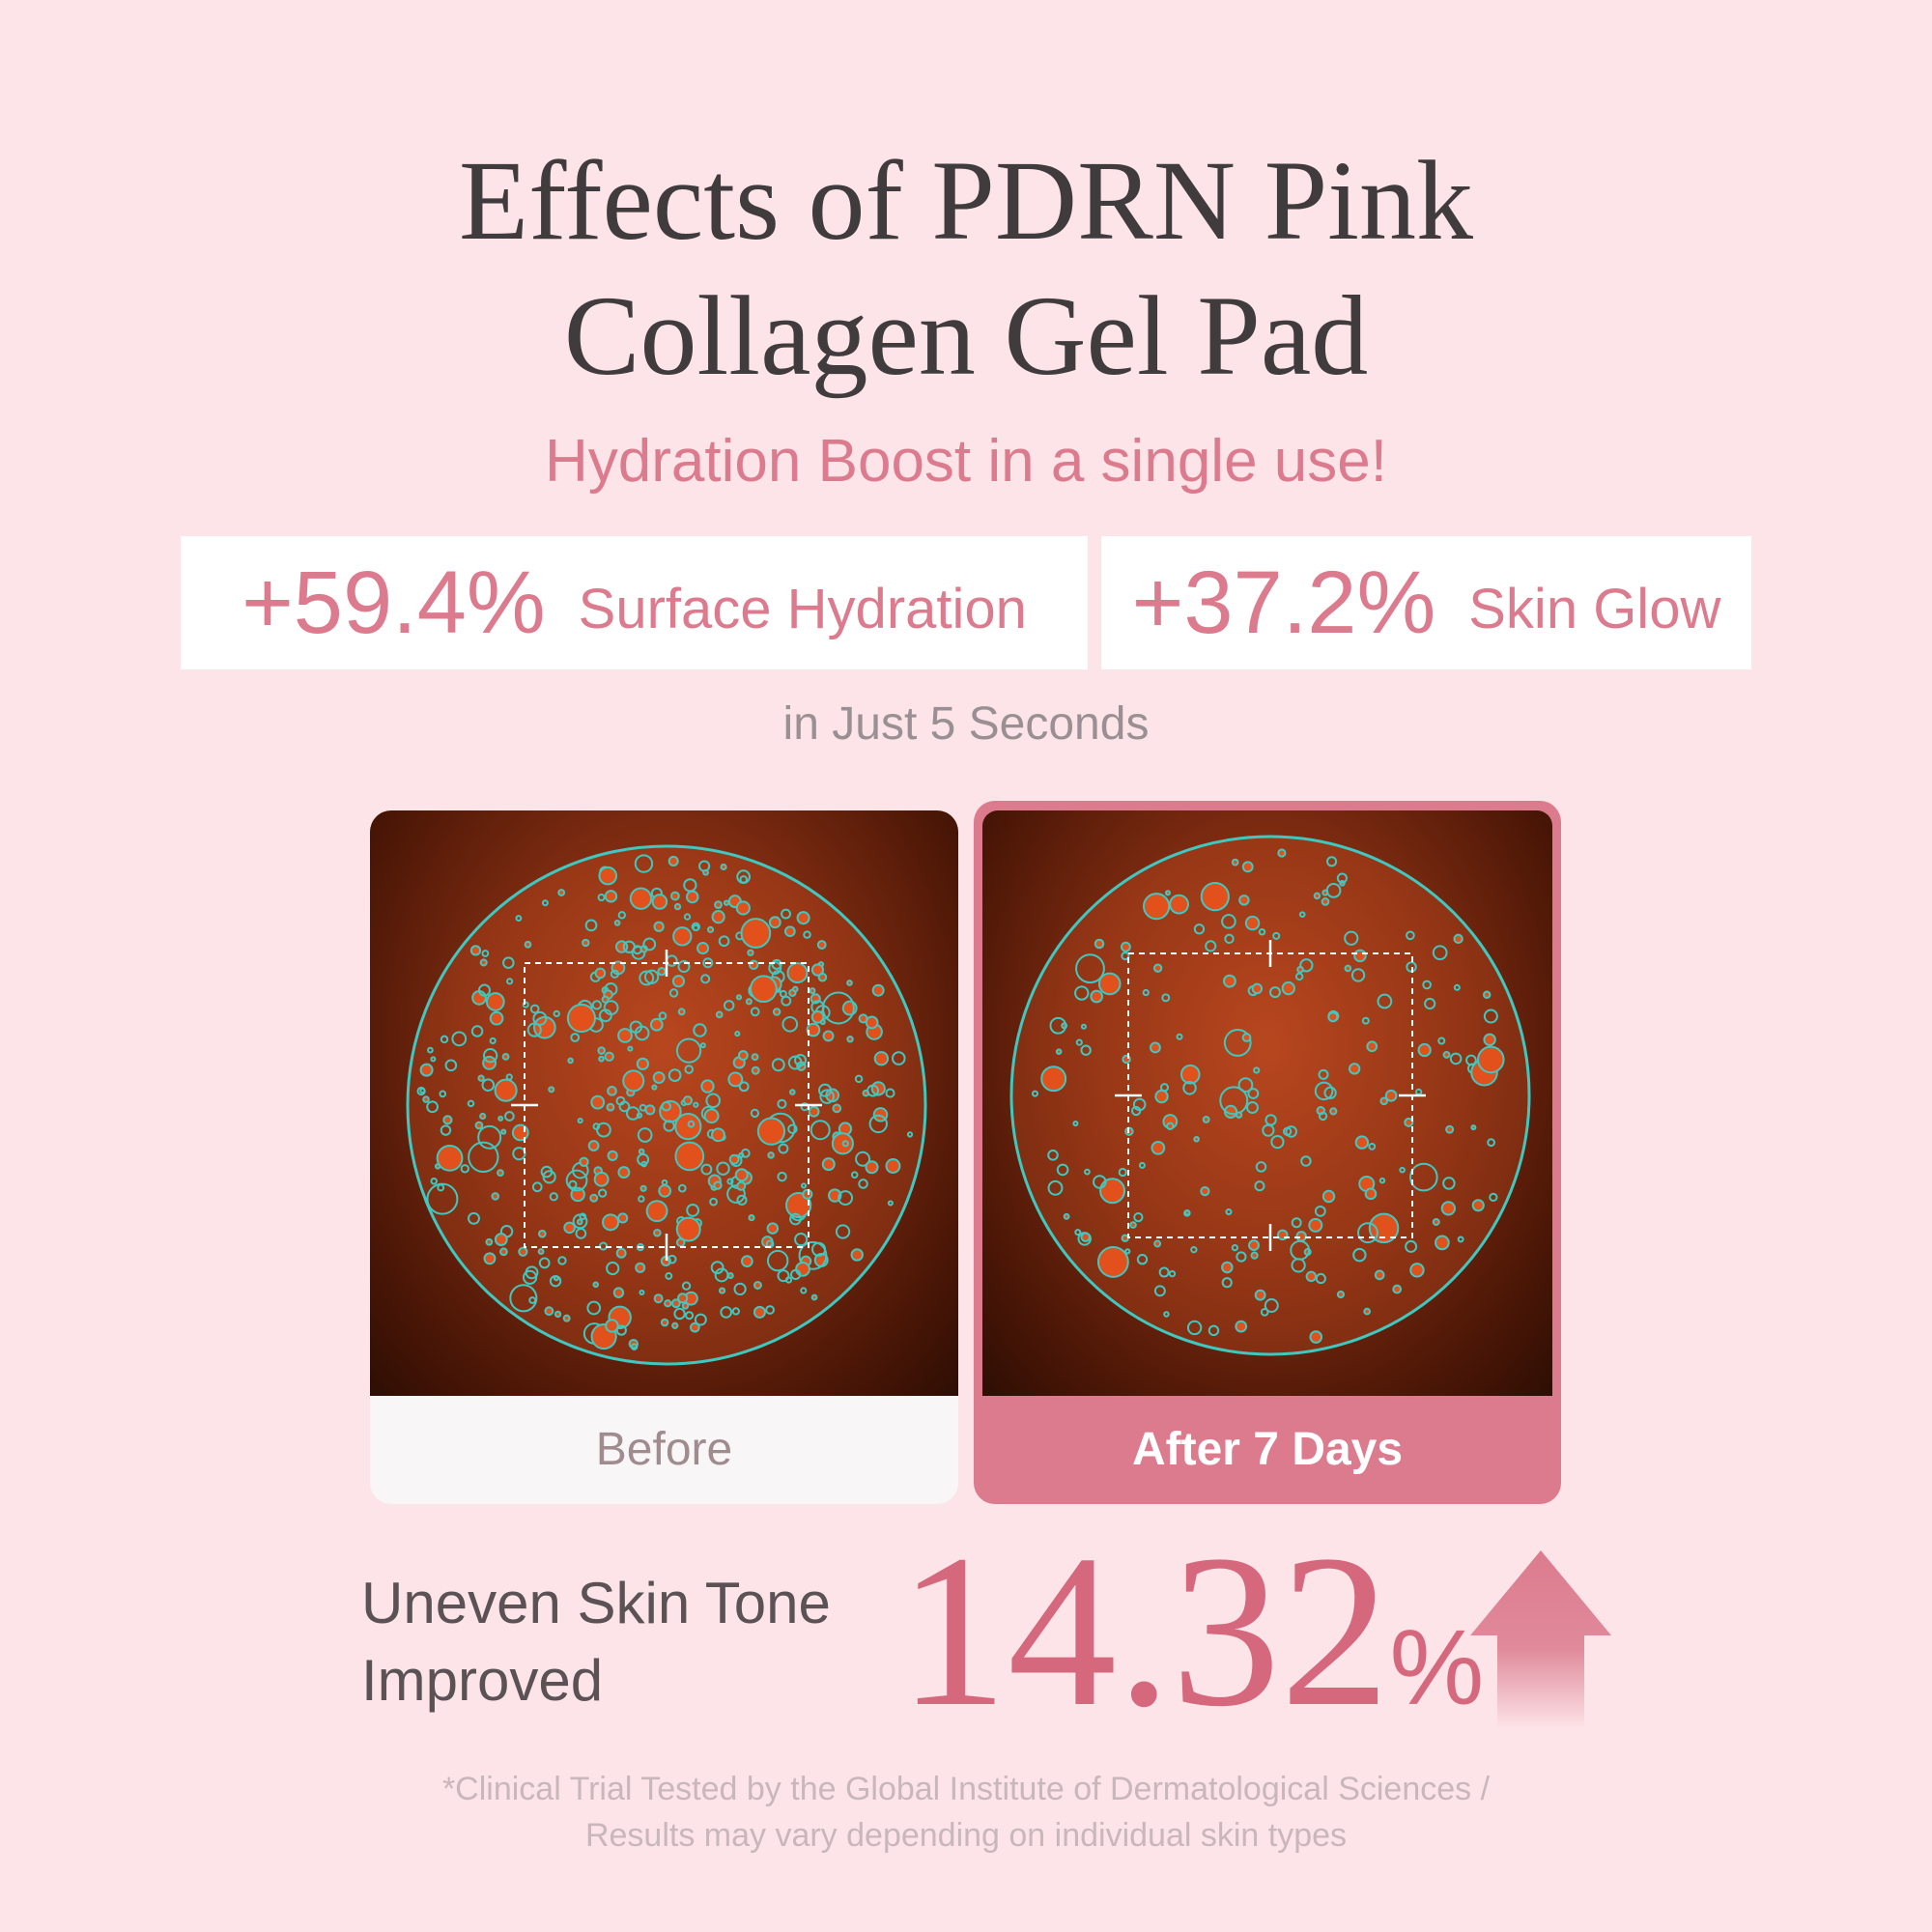 The height and width of the screenshot is (1932, 1932). What do you see at coordinates (1594, 608) in the screenshot?
I see `stat-label: Skin Glow` at bounding box center [1594, 608].